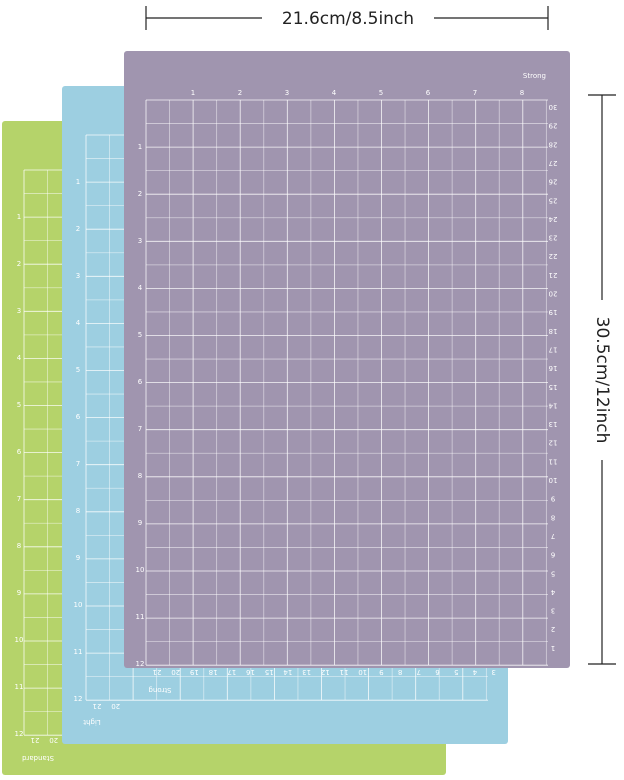 The height and width of the screenshot is (780, 624). I want to click on ruler-label: 26, so click(552, 182).